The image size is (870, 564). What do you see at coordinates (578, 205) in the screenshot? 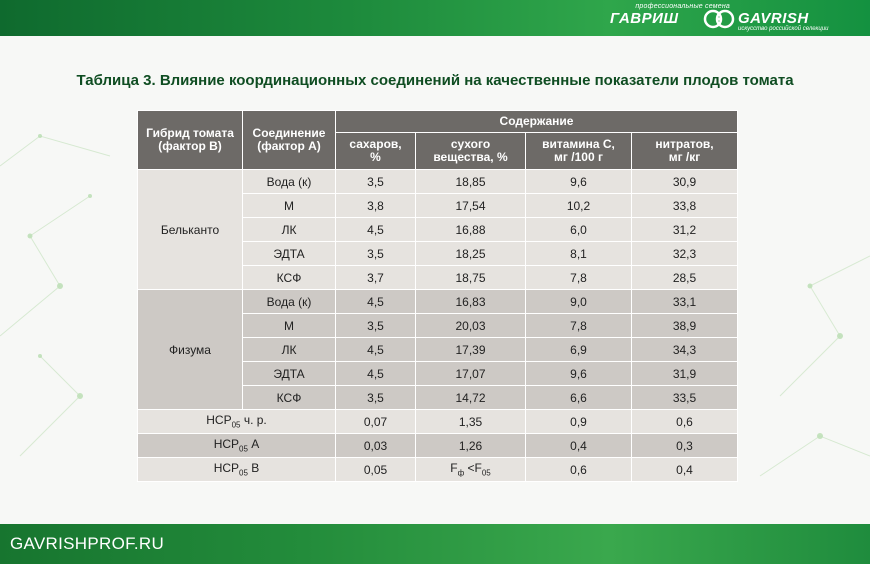
I see `value-cell: 10,2` at bounding box center [578, 205].